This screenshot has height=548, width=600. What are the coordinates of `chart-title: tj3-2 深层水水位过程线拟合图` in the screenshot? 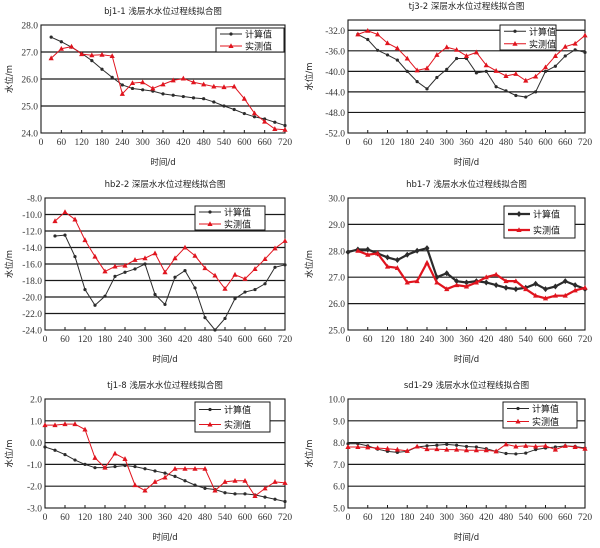 It's located at (467, 6).